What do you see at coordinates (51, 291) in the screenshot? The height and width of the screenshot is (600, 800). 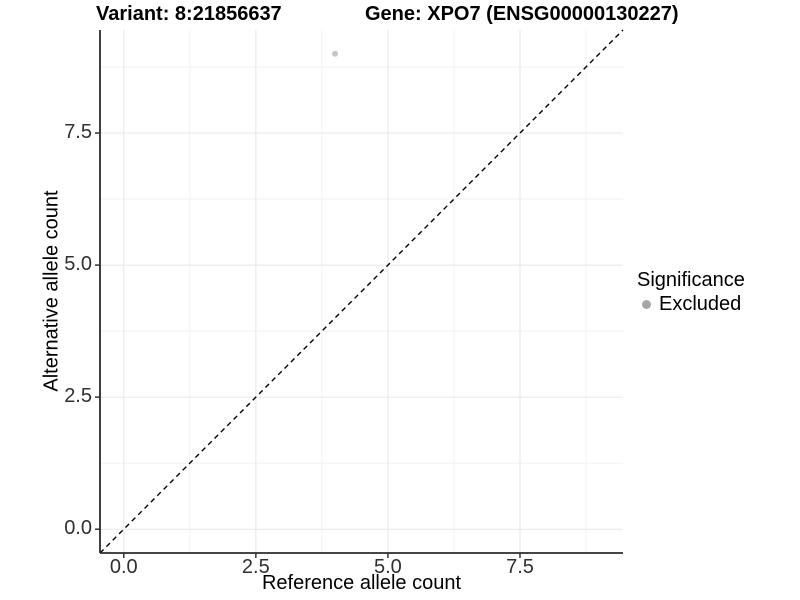 I see `y-axis-title: Alternative allele count` at bounding box center [51, 291].